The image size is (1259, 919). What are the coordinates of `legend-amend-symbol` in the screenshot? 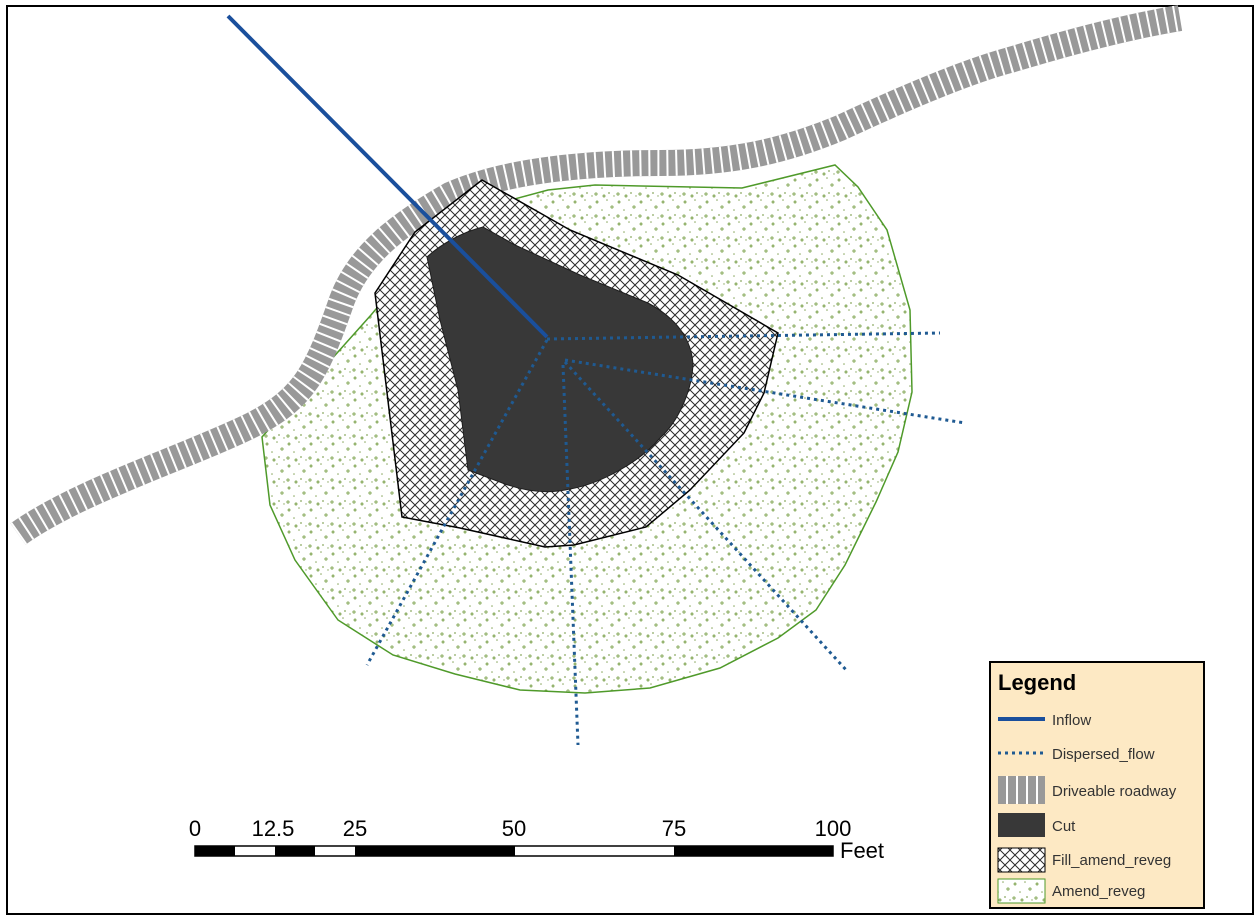 It's located at (1021, 891).